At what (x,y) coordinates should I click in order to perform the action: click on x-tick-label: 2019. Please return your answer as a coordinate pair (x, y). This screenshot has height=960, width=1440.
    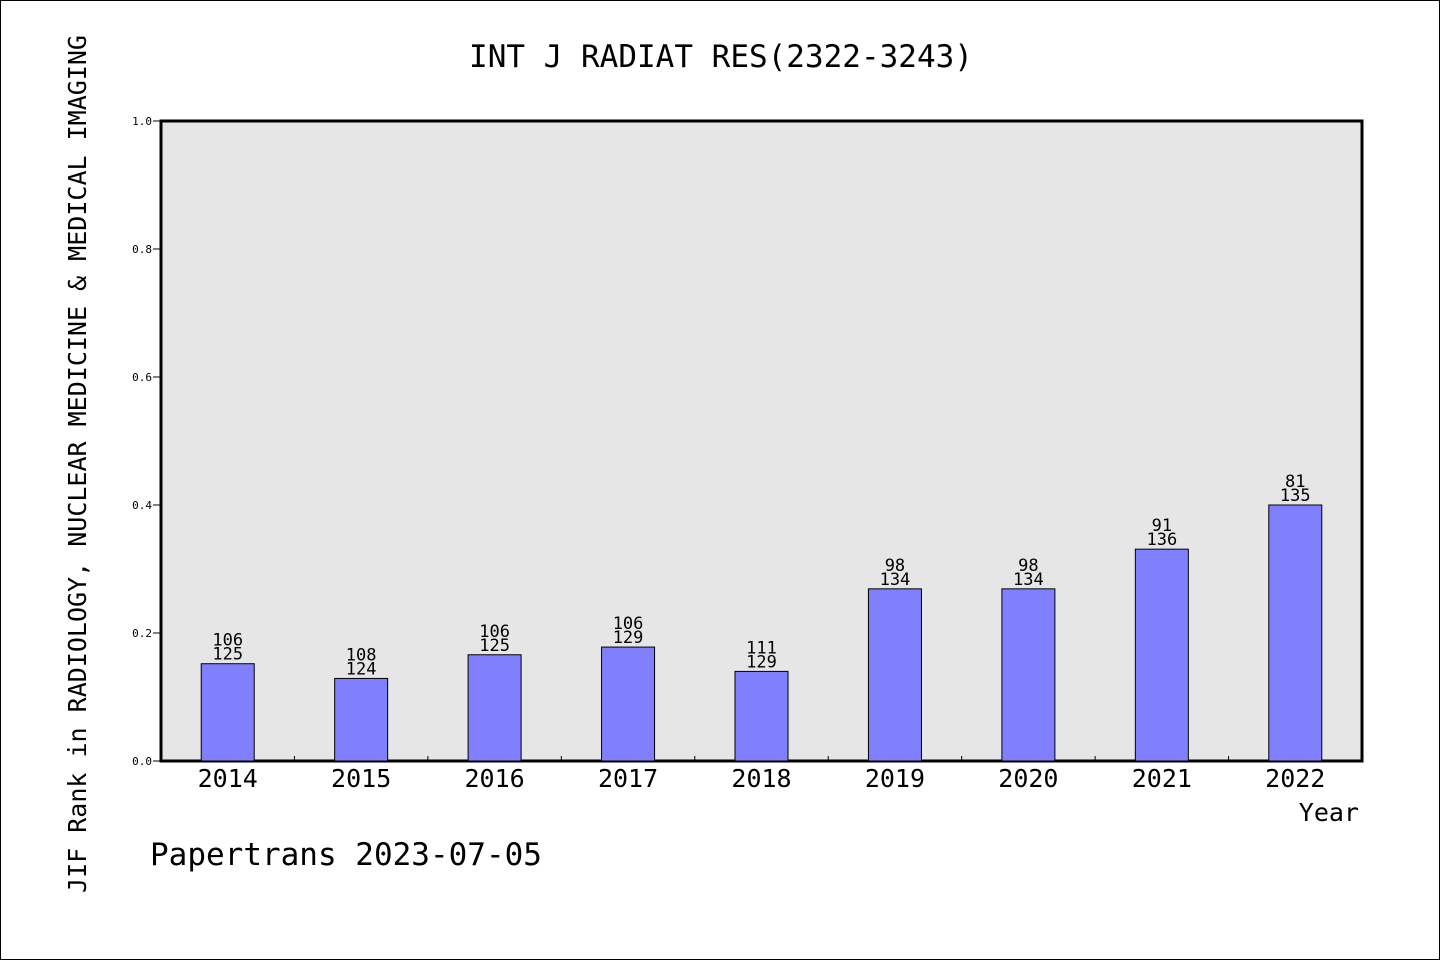
    Looking at the image, I should click on (895, 778).